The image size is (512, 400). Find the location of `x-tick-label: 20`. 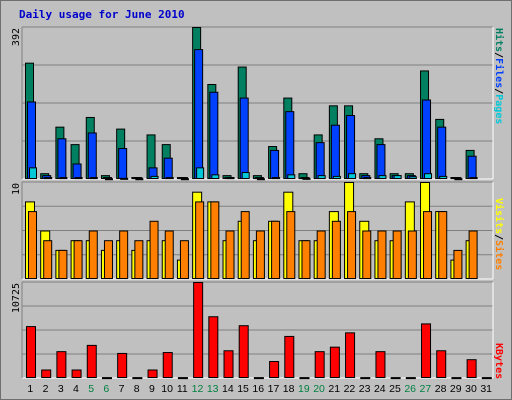

x-tick-label: 20 is located at coordinates (319, 389).